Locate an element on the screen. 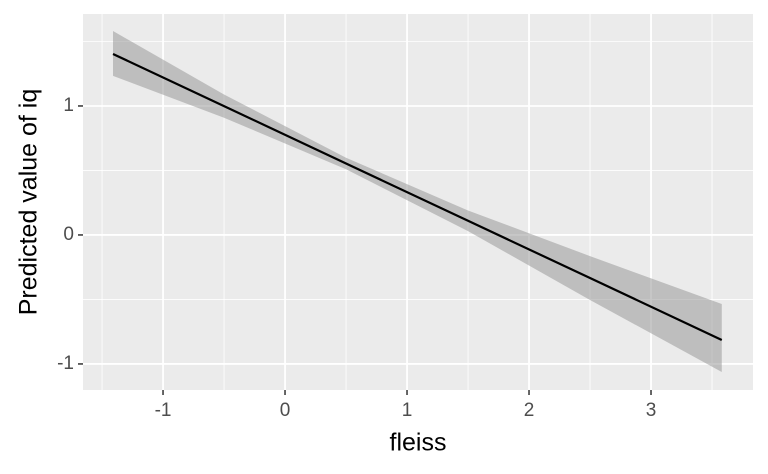 The image size is (768, 474). x-tick-label: 3 is located at coordinates (651, 410).